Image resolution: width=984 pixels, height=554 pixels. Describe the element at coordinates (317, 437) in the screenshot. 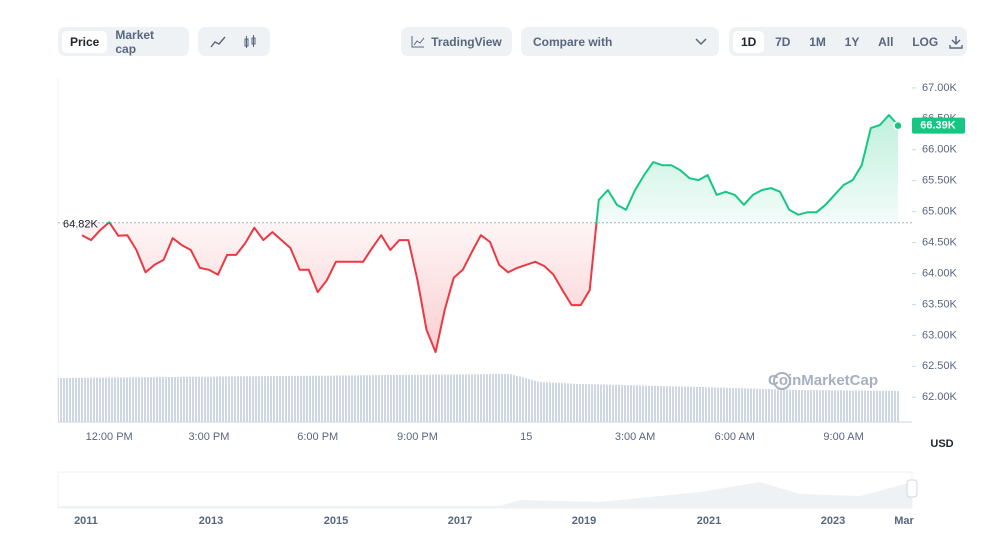

I see `x-tick-label: 6:00 PM` at that location.